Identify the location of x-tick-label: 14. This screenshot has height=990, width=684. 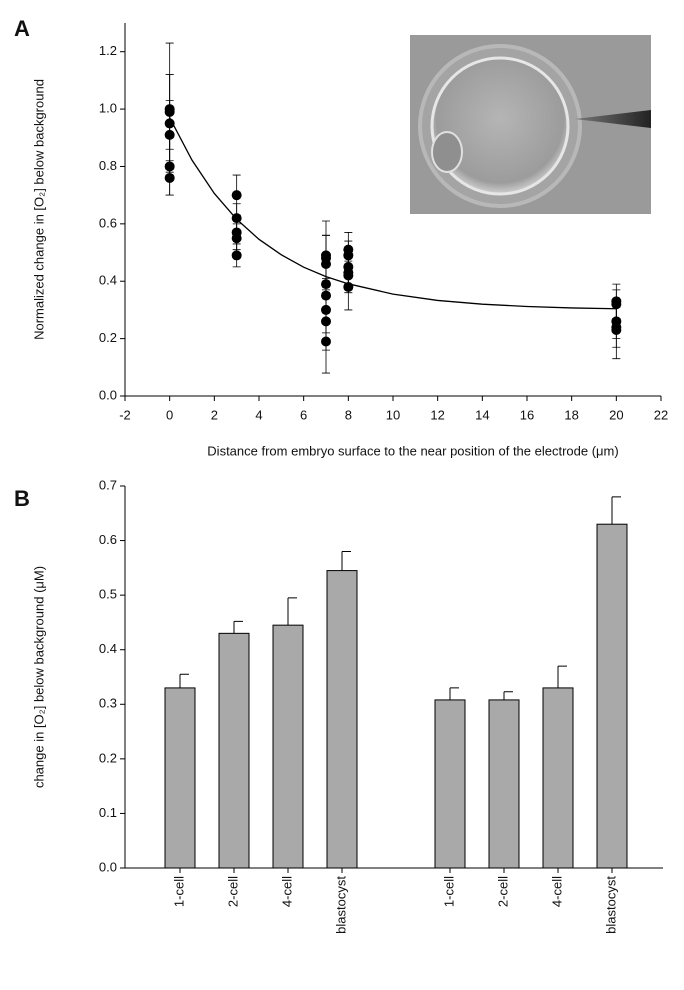
(482, 414).